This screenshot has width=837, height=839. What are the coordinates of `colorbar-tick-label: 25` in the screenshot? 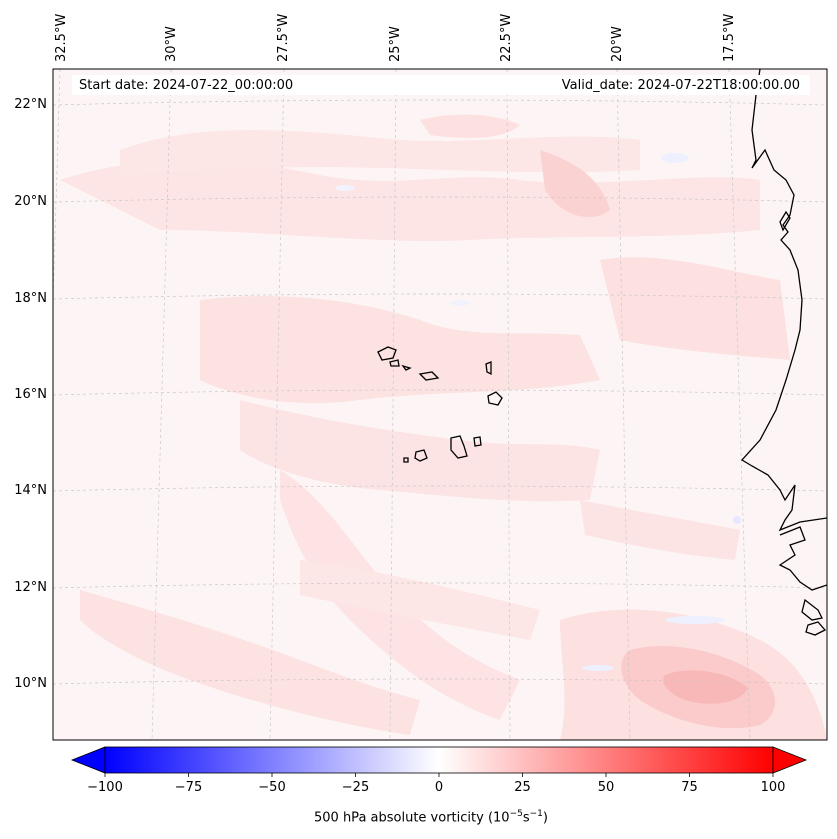 It's located at (522, 787).